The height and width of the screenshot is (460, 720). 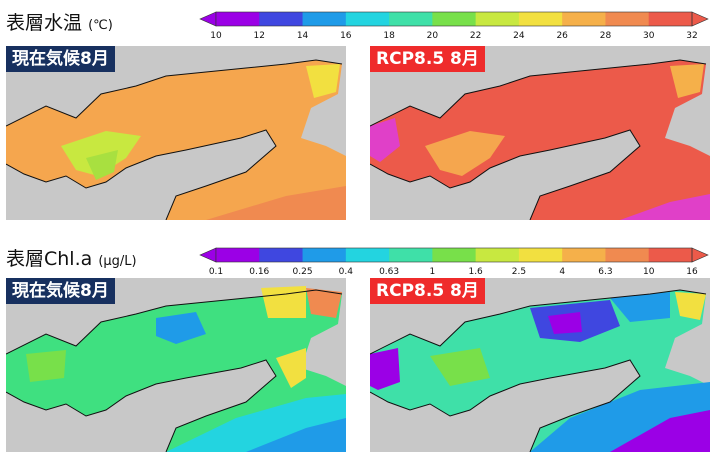 I want to click on chlorophyll-colorbar-tick-label: 2.5, so click(x=519, y=272).